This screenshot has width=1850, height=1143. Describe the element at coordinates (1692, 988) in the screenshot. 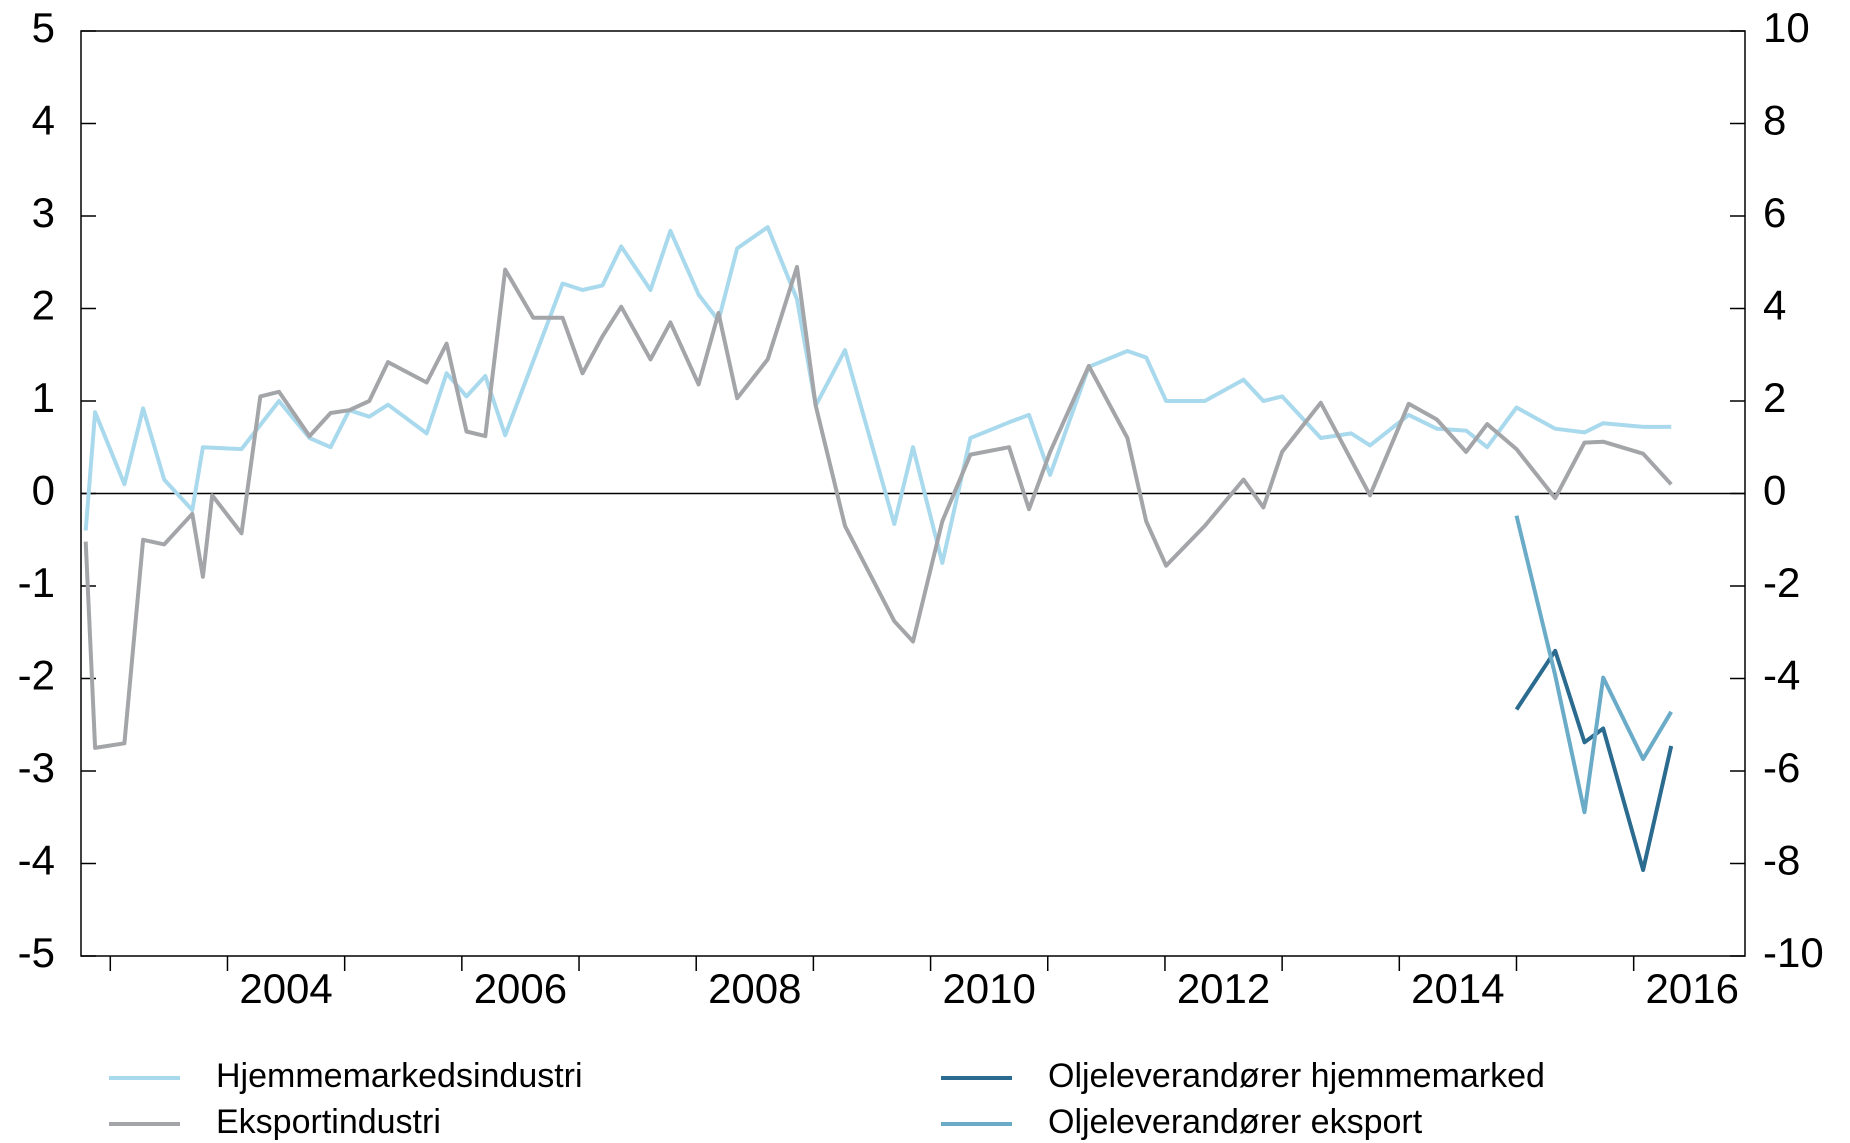

I see `x-tick-label: 2016` at that location.